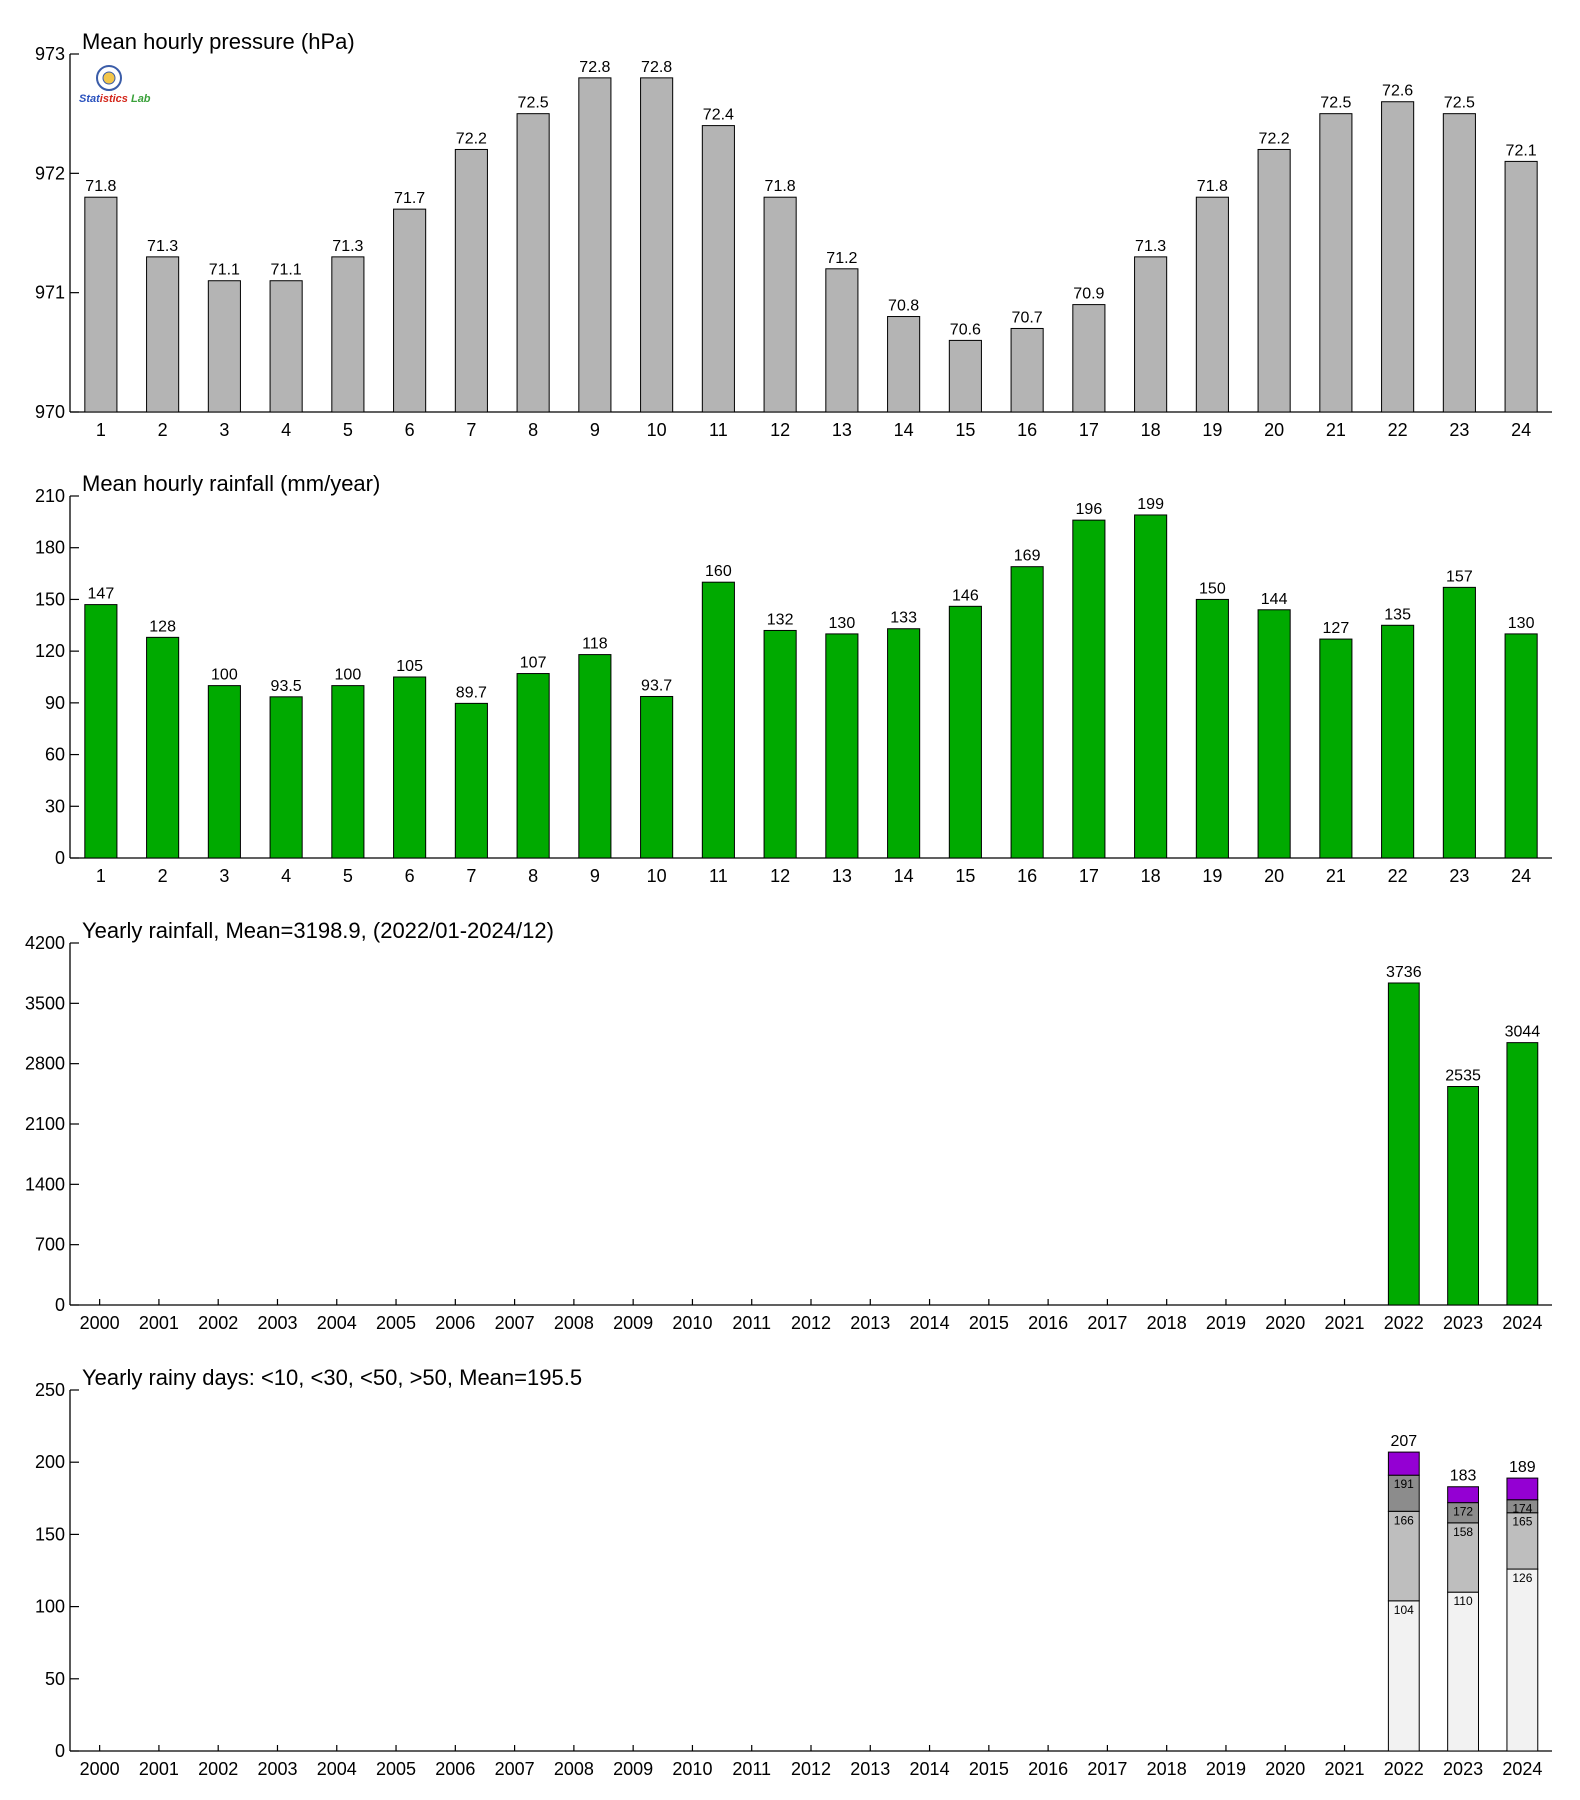 The image size is (1580, 1800). Describe the element at coordinates (1344, 1323) in the screenshot. I see `x-tick-label: 2021` at that location.